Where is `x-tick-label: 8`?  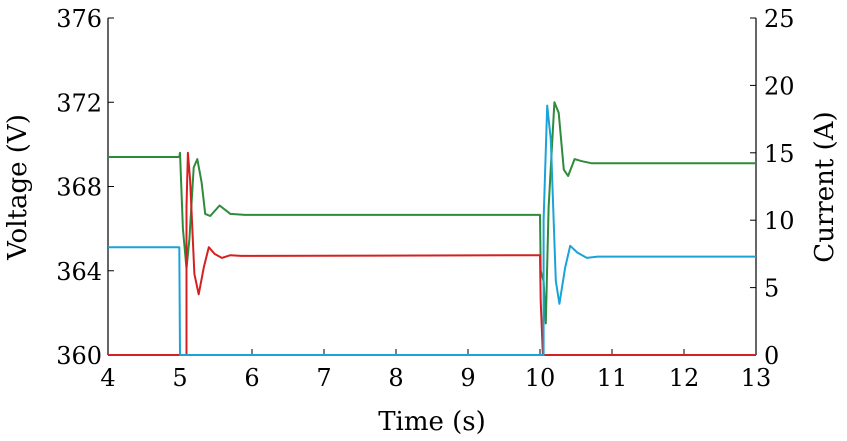 x-tick-label: 8 is located at coordinates (395, 378).